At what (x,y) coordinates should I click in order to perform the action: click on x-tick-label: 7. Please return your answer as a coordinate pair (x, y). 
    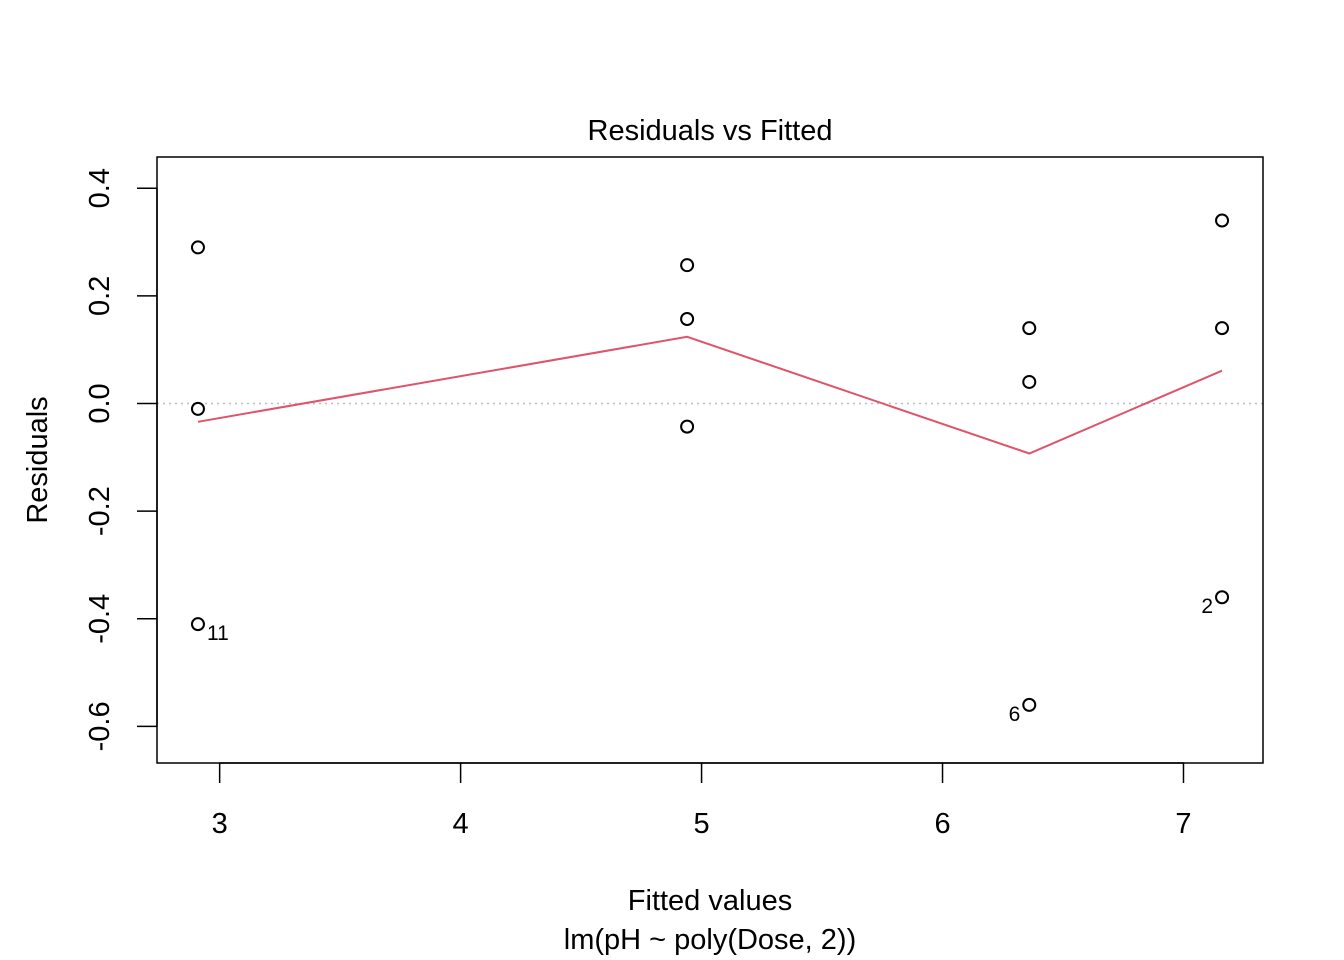
    Looking at the image, I should click on (1183, 824).